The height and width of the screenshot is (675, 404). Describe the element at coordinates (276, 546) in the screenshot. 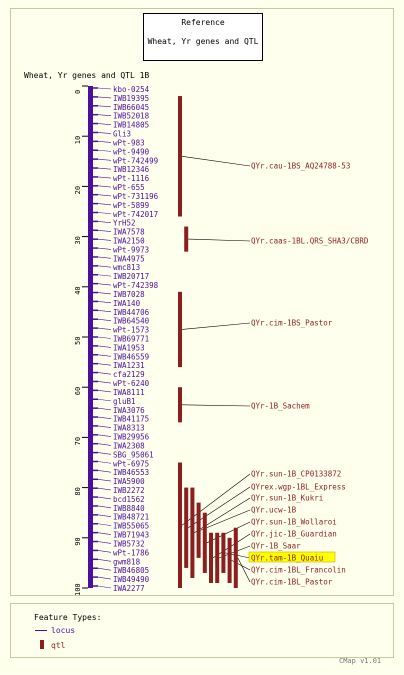

I see `qtl-label: QYr-1B_Saar` at that location.